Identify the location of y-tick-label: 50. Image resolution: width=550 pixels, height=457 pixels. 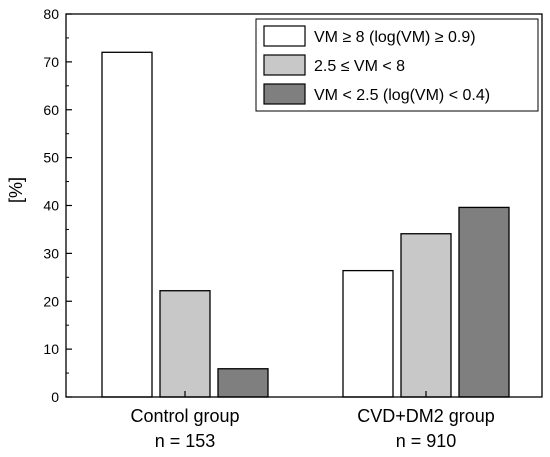
(51, 158).